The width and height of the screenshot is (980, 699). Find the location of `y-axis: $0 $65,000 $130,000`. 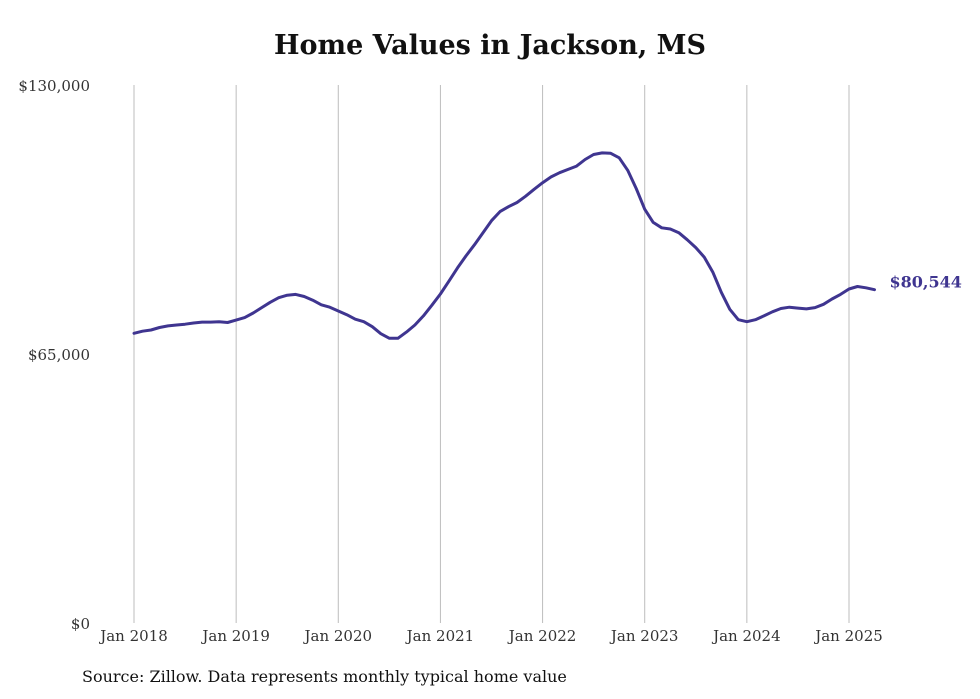

y-axis: $0 $65,000 $130,000 is located at coordinates (54, 355).